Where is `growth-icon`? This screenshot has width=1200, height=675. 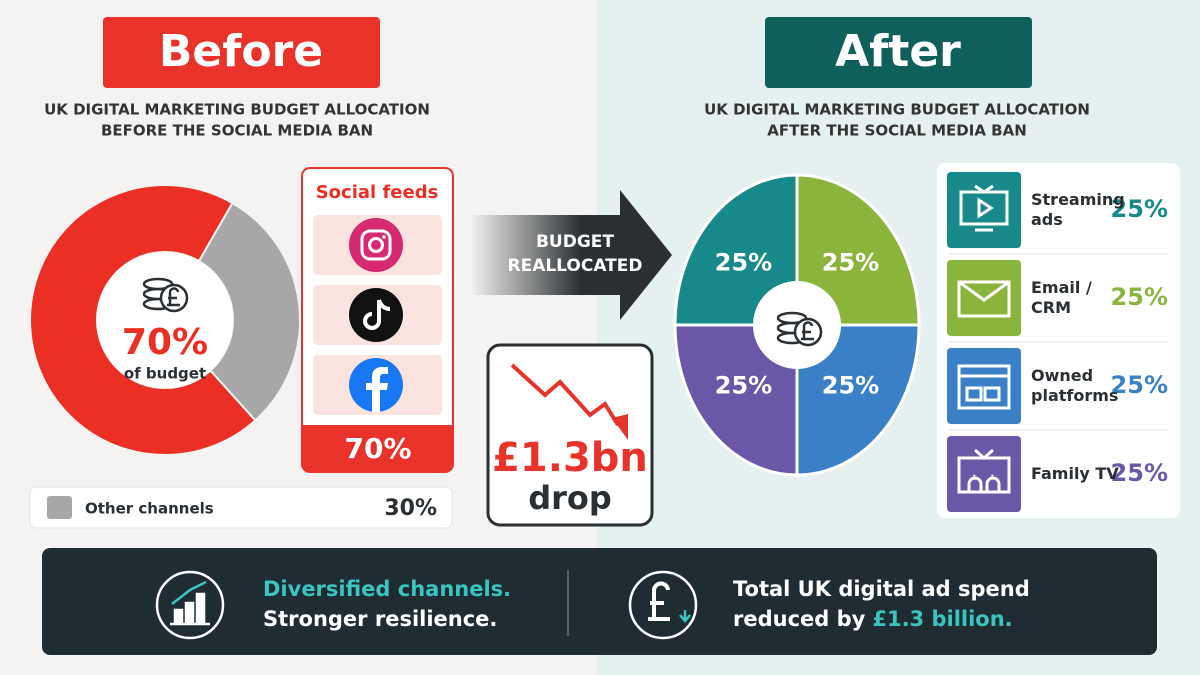
growth-icon is located at coordinates (190, 605).